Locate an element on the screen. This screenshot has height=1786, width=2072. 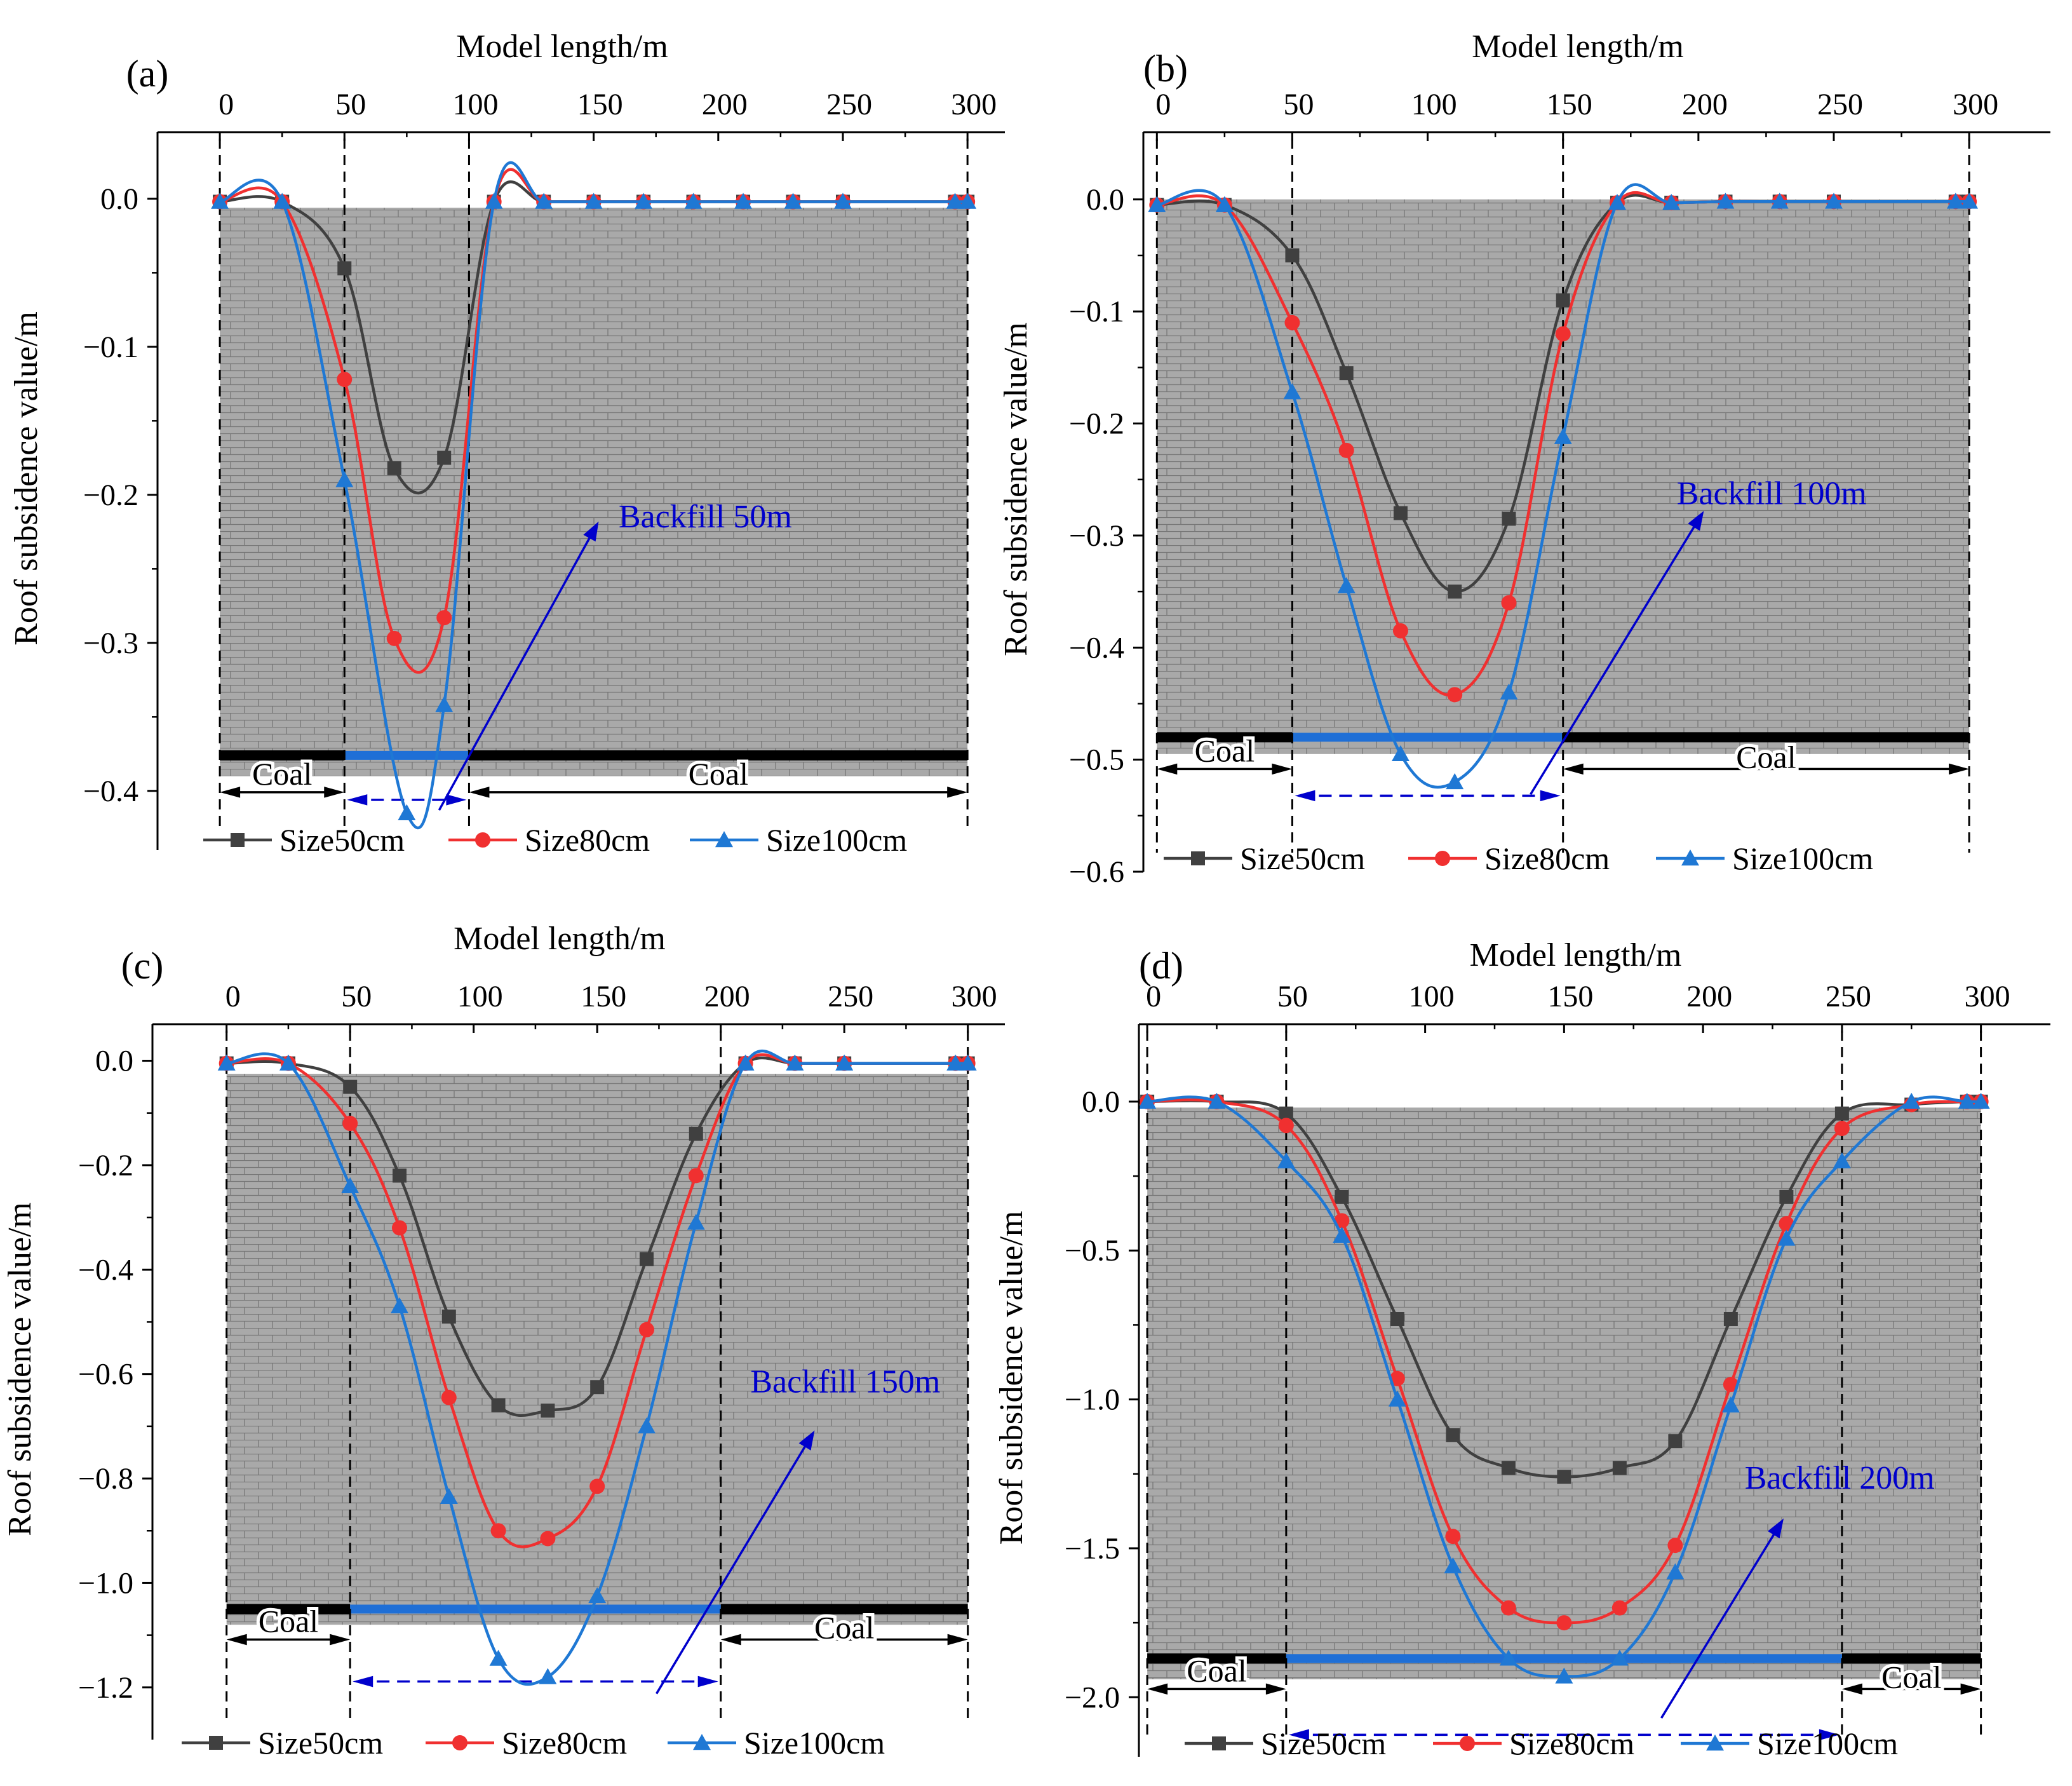
panel-label: (d) is located at coordinates (1161, 966).